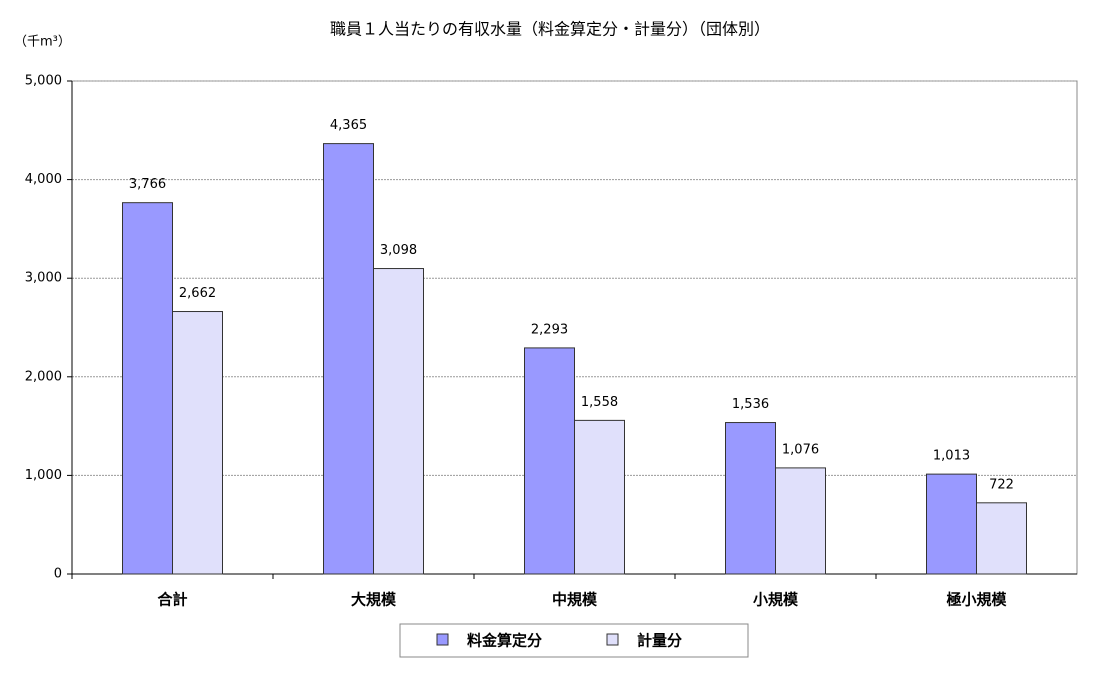 The width and height of the screenshot is (1100, 678). What do you see at coordinates (599, 402) in the screenshot?
I see `value-label: 1,558` at bounding box center [599, 402].